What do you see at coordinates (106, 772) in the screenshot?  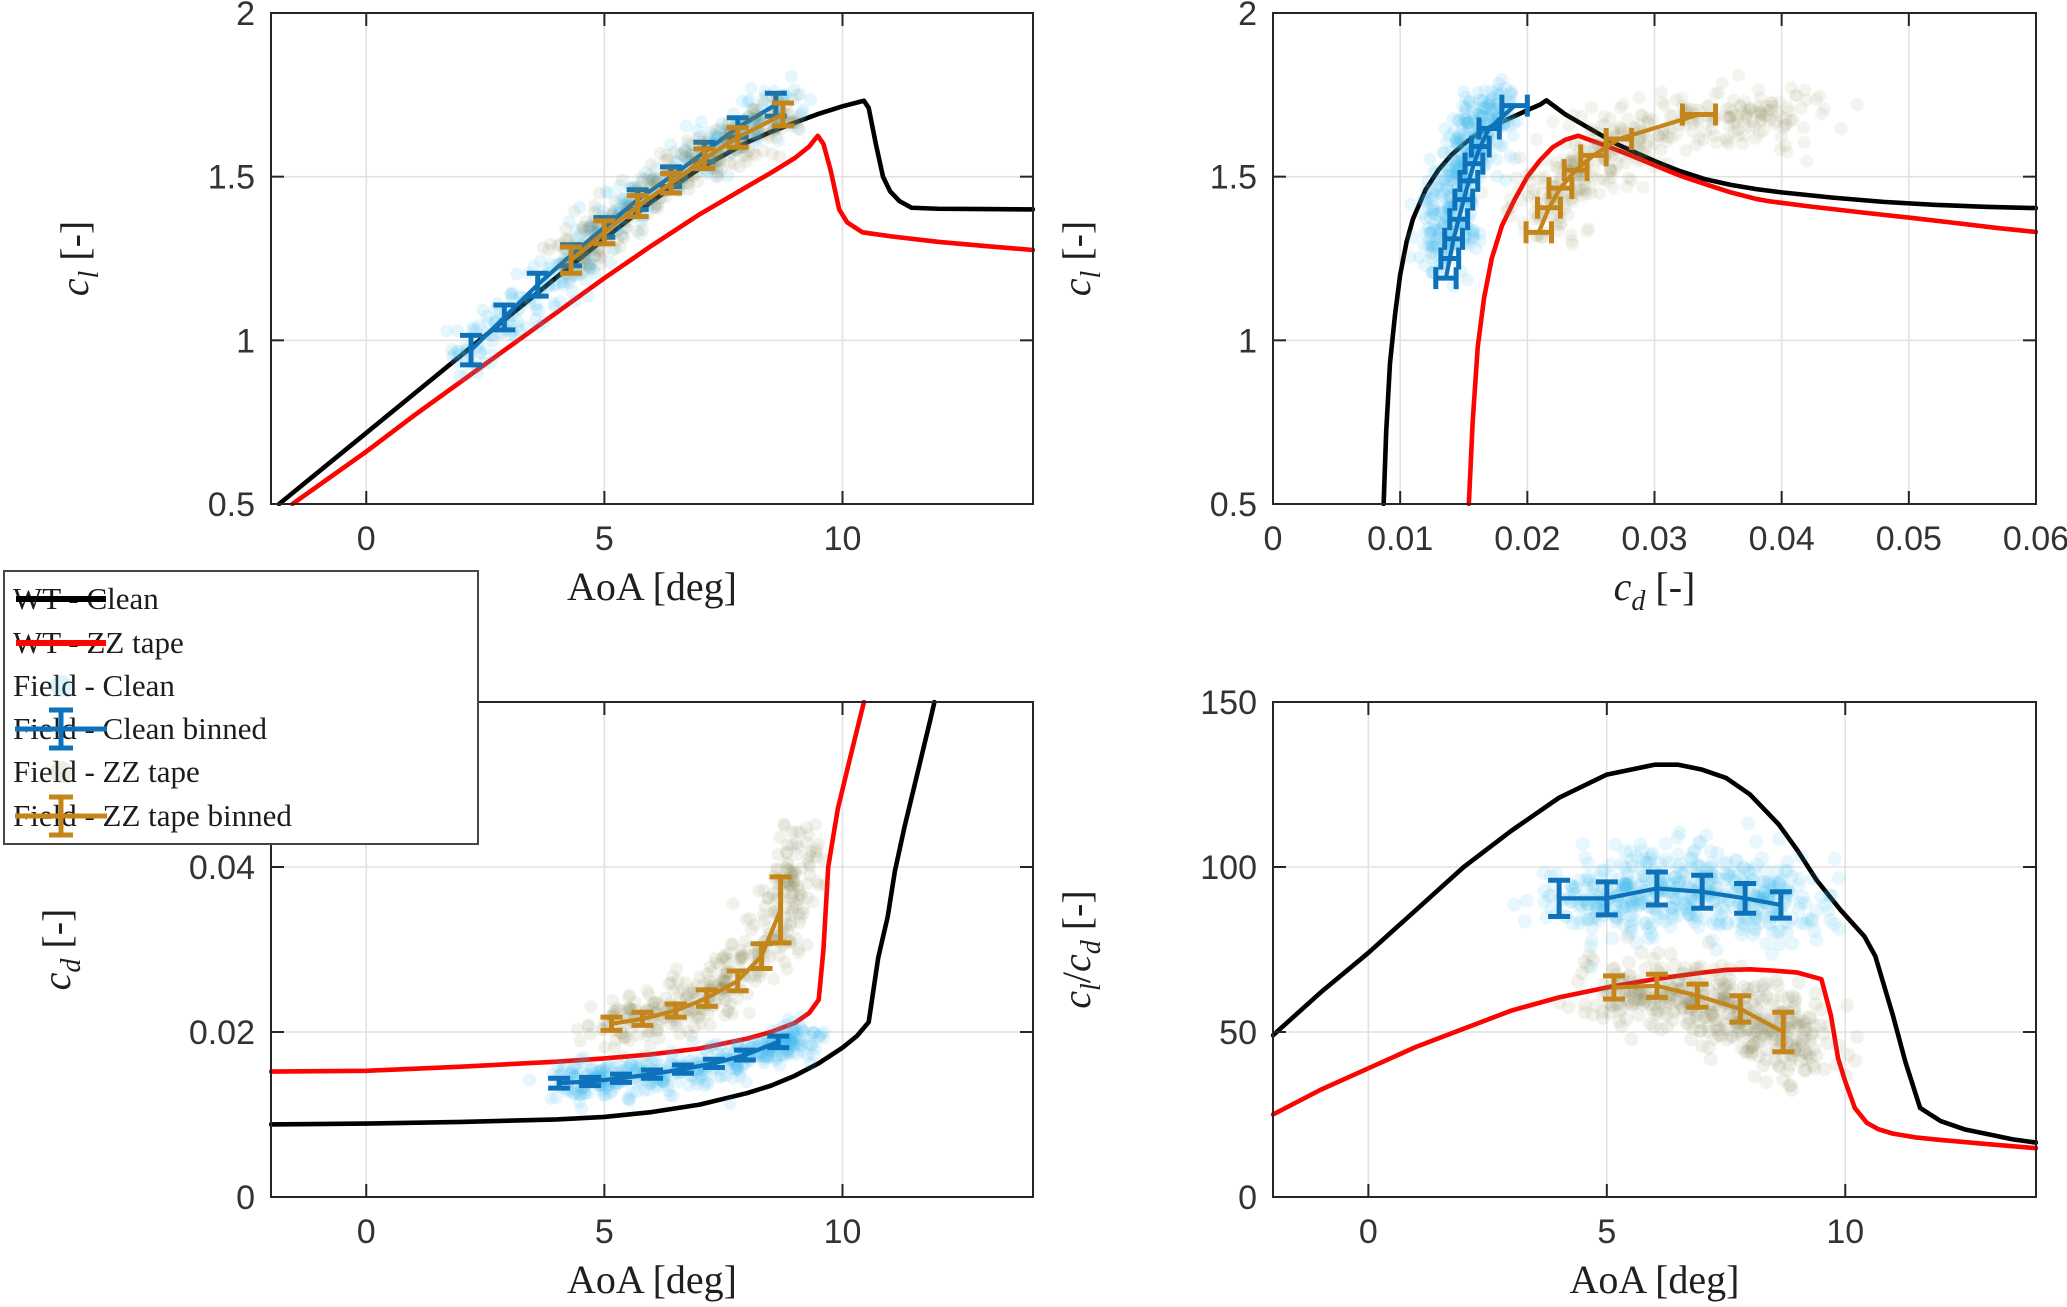 I see `legend-label-field-zz-tape: Field - ZZ tape` at bounding box center [106, 772].